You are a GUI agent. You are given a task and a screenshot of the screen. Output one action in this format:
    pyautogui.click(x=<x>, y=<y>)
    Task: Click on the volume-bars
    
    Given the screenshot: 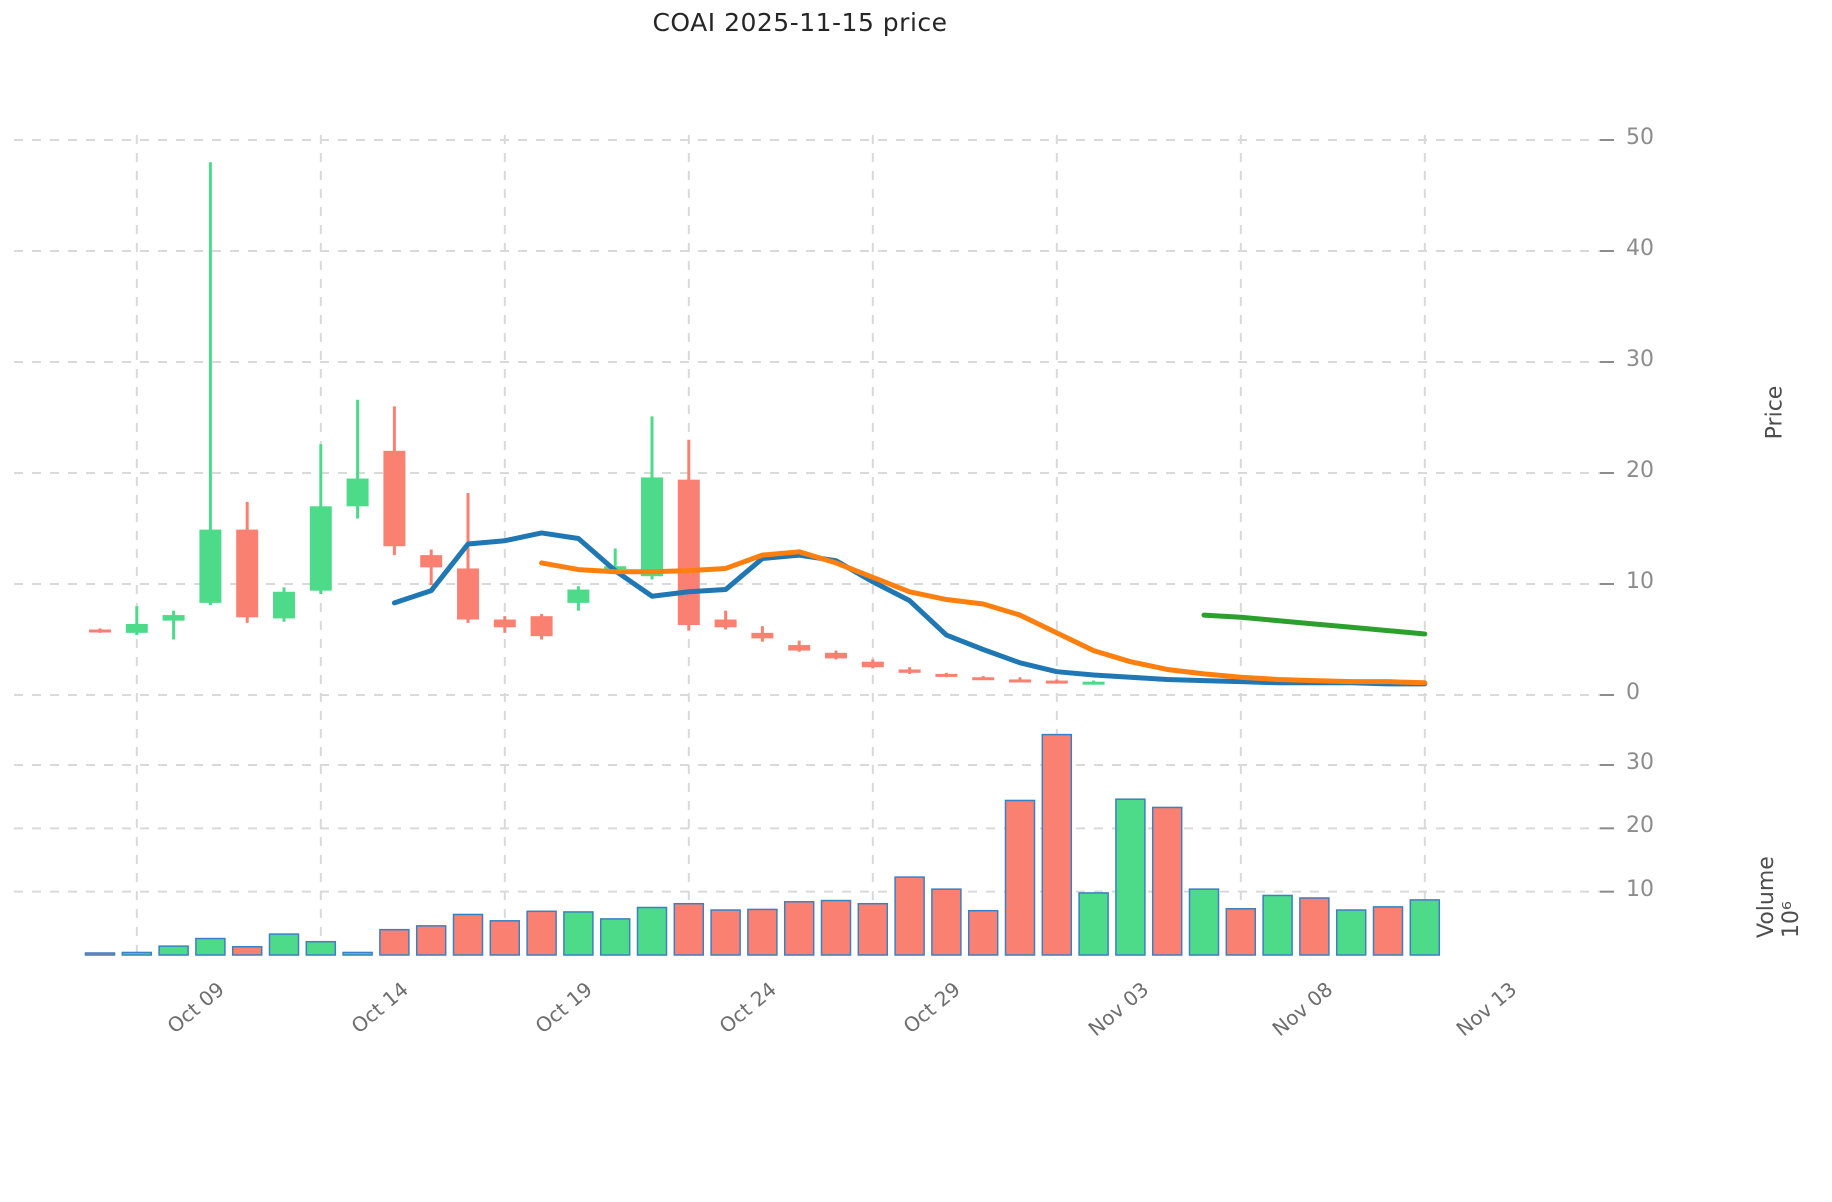 What is the action you would take?
    pyautogui.click(x=762, y=844)
    